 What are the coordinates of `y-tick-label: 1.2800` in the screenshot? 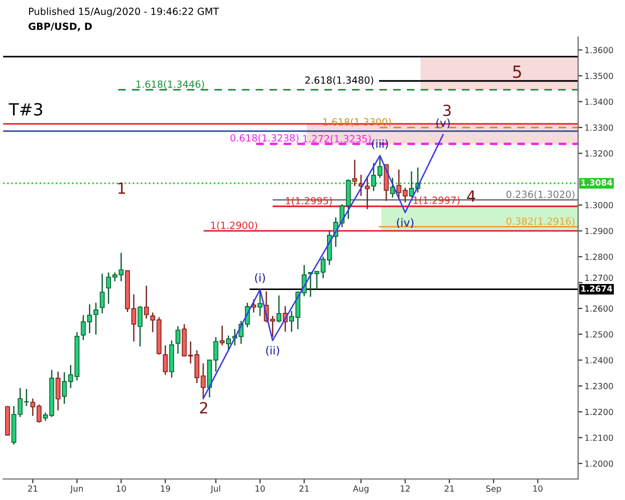 It's located at (599, 257).